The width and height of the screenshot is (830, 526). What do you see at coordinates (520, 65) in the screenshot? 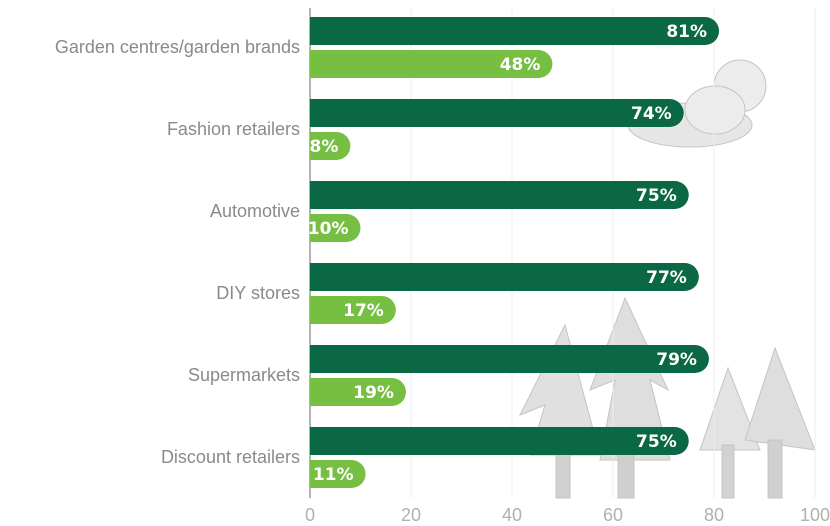
I see `value-label: 48%` at bounding box center [520, 65].